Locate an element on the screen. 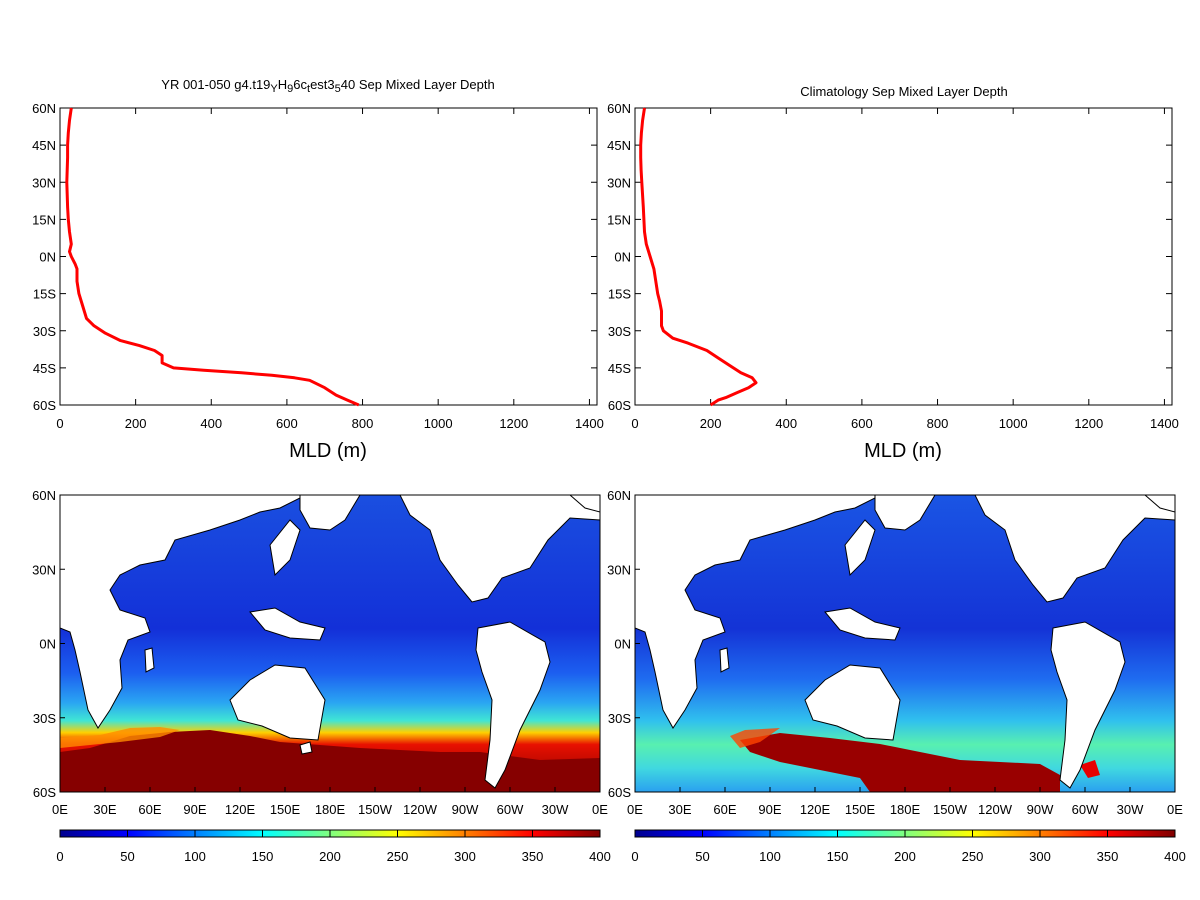  y-tick-label: 45S is located at coordinates (619, 368).